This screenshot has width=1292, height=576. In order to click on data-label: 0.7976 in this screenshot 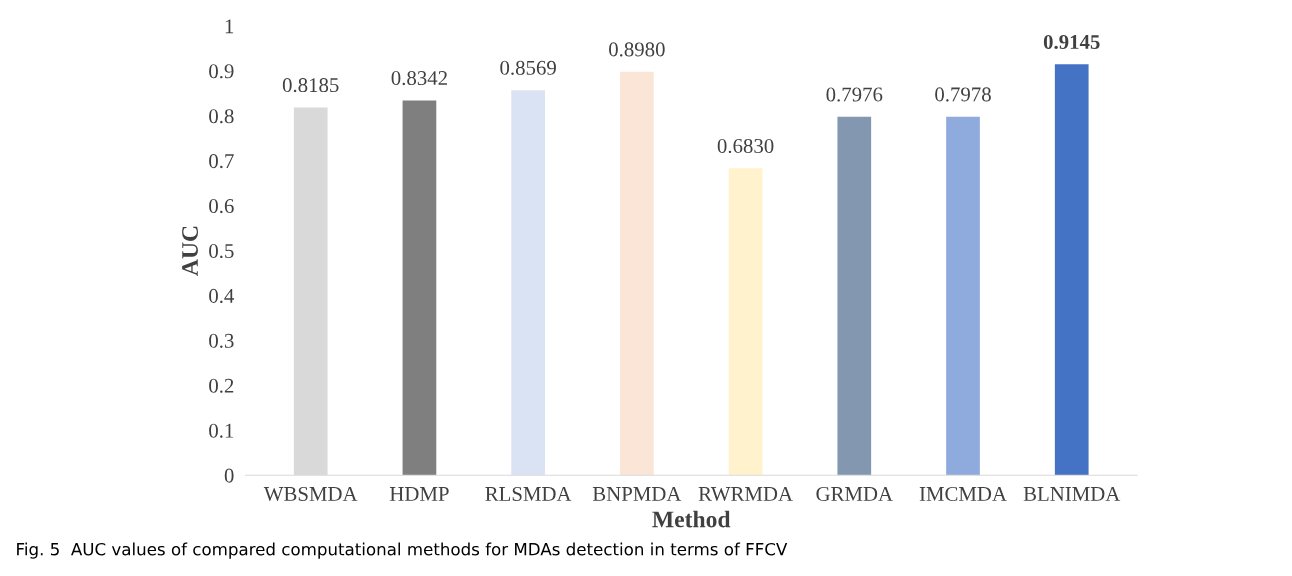, I will do `click(854, 94)`.